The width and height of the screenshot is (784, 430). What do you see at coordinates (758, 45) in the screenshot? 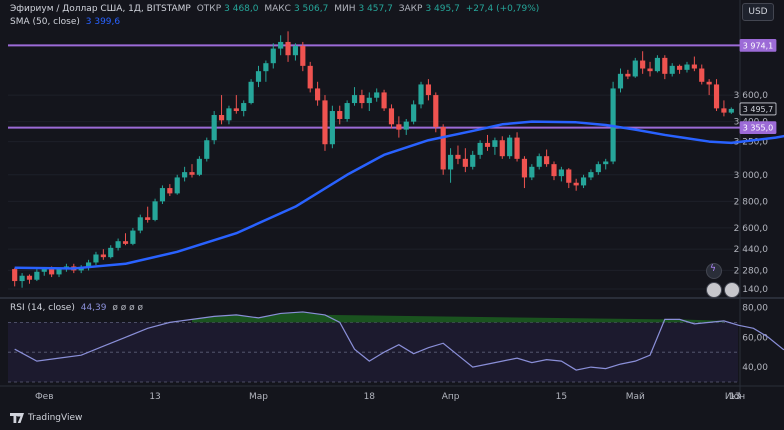
I see `price-label-resistance: 3 974,1` at bounding box center [758, 45].